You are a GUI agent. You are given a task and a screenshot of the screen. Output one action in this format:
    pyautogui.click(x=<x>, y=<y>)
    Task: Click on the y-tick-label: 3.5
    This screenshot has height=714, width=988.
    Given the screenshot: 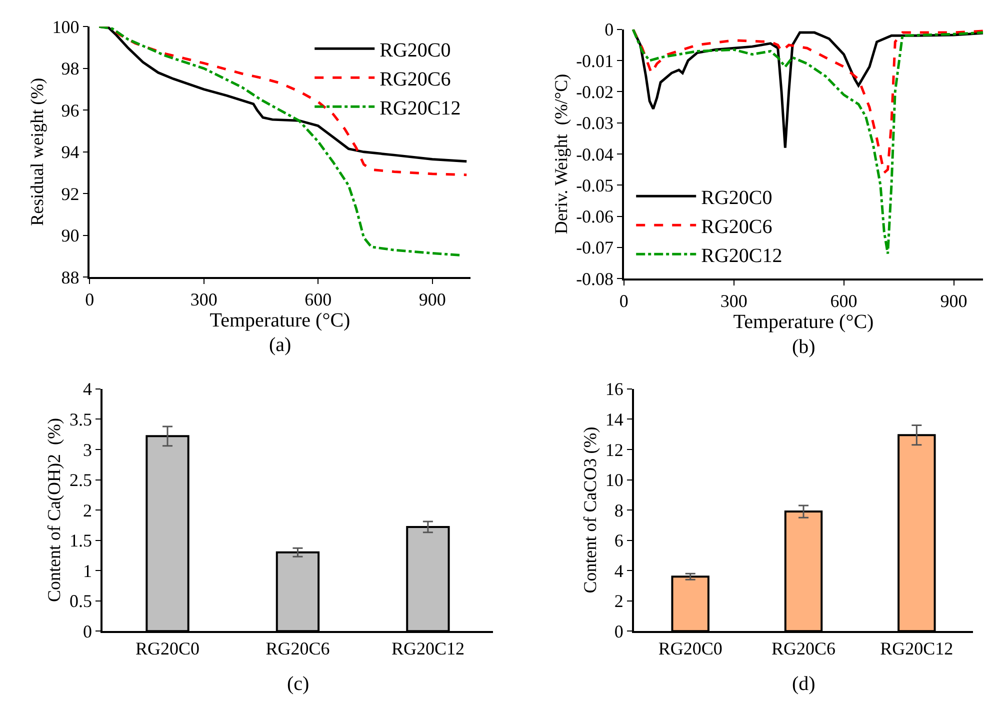 What is the action you would take?
    pyautogui.click(x=81, y=420)
    